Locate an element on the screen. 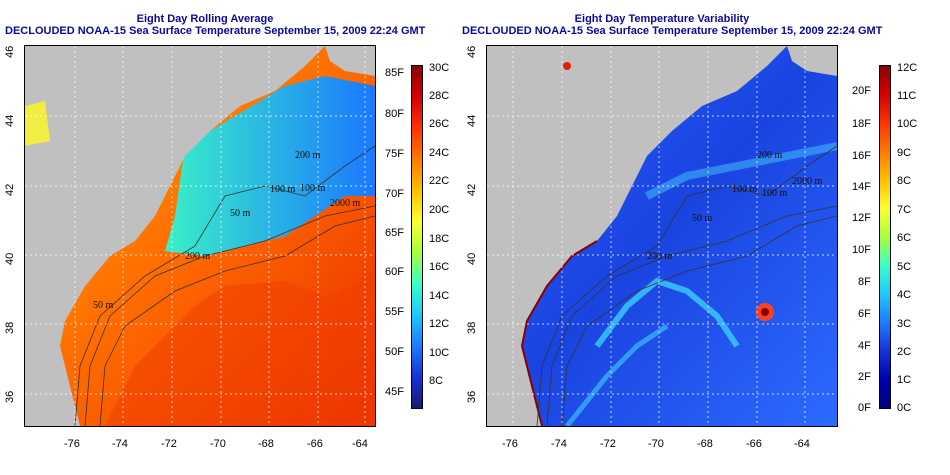 The image size is (950, 475). left-y-tick: 36 is located at coordinates (10, 396).